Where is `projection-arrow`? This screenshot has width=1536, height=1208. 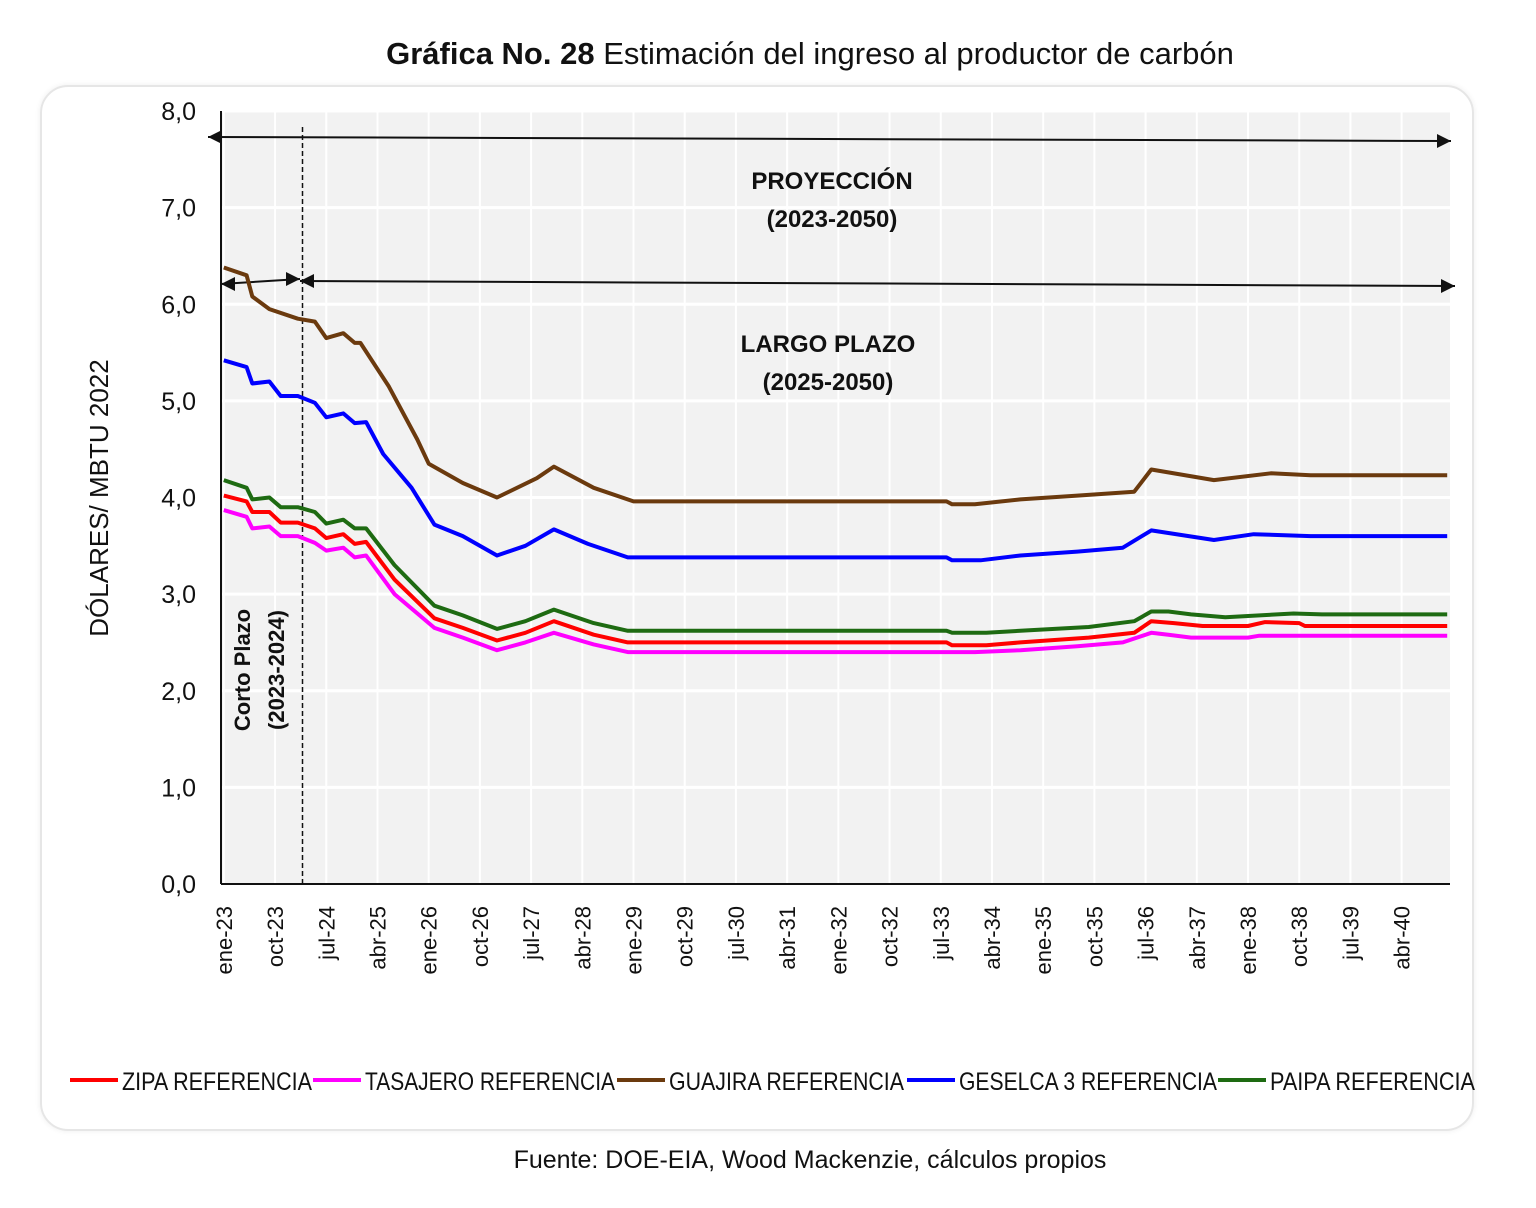 projection-arrow is located at coordinates (829, 139).